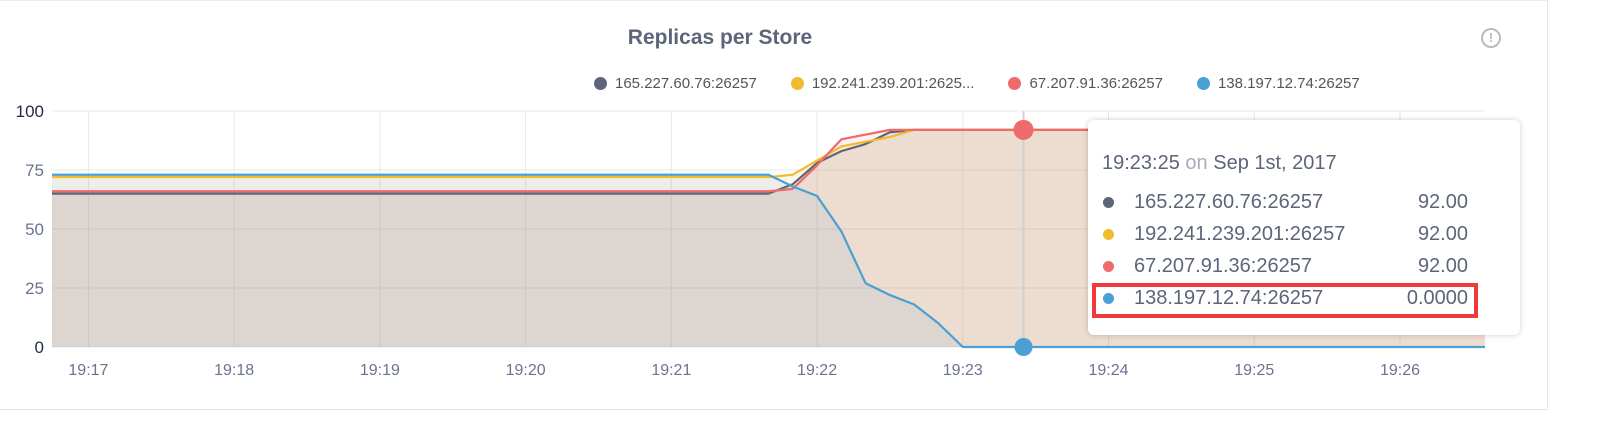 The width and height of the screenshot is (1601, 423). I want to click on tooltip-row: 138.197.12.74:26257 0.0000, so click(1284, 298).